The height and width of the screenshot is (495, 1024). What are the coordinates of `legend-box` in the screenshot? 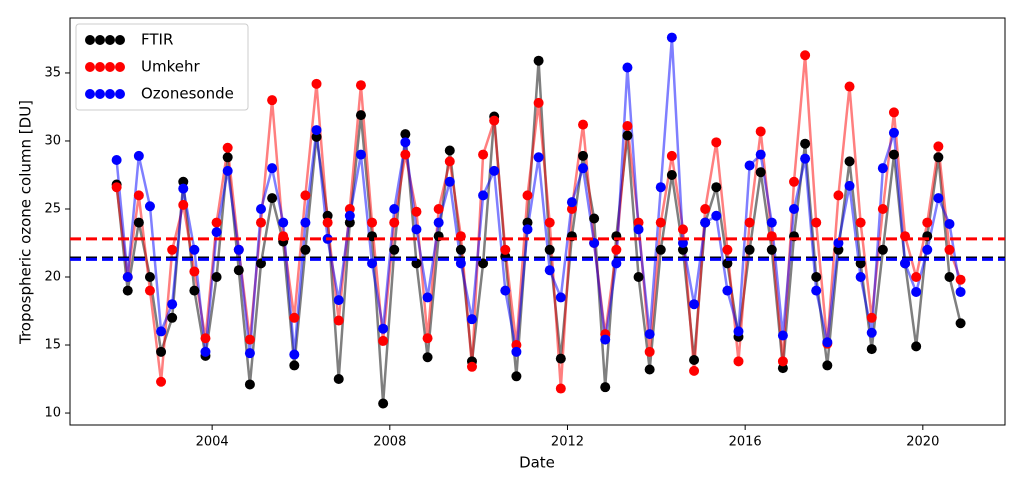 It's located at (162, 67).